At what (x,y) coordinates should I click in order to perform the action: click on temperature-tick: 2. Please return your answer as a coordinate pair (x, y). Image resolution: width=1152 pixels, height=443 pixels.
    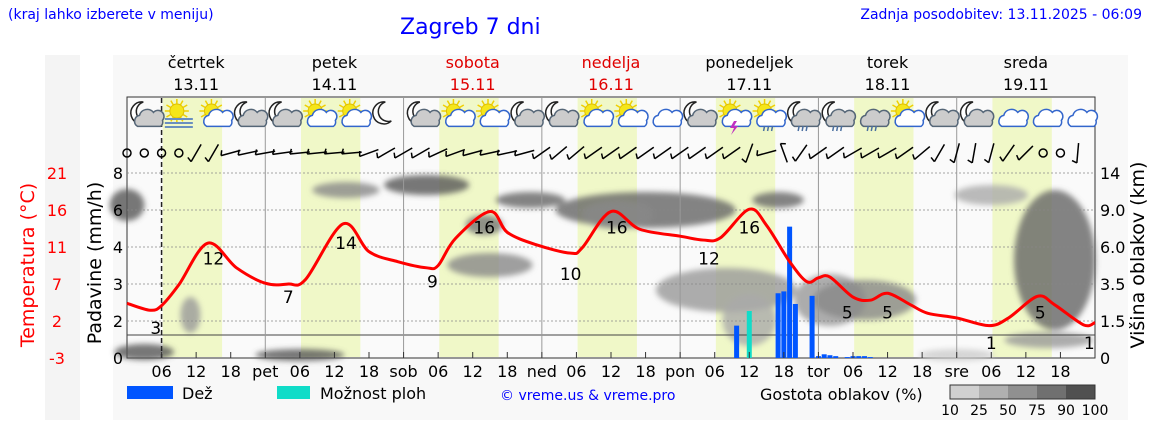
    Looking at the image, I should click on (57, 321).